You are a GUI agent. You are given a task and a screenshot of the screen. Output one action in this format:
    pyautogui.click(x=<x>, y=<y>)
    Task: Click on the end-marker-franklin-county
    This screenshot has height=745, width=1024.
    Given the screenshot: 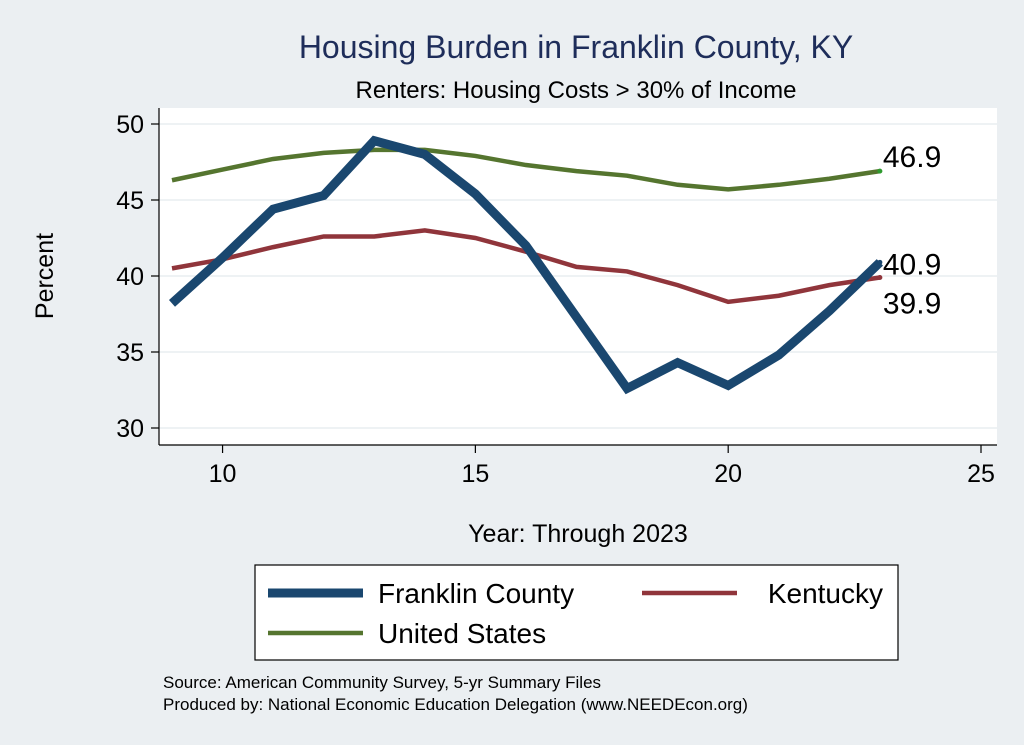 What is the action you would take?
    pyautogui.click(x=880, y=262)
    